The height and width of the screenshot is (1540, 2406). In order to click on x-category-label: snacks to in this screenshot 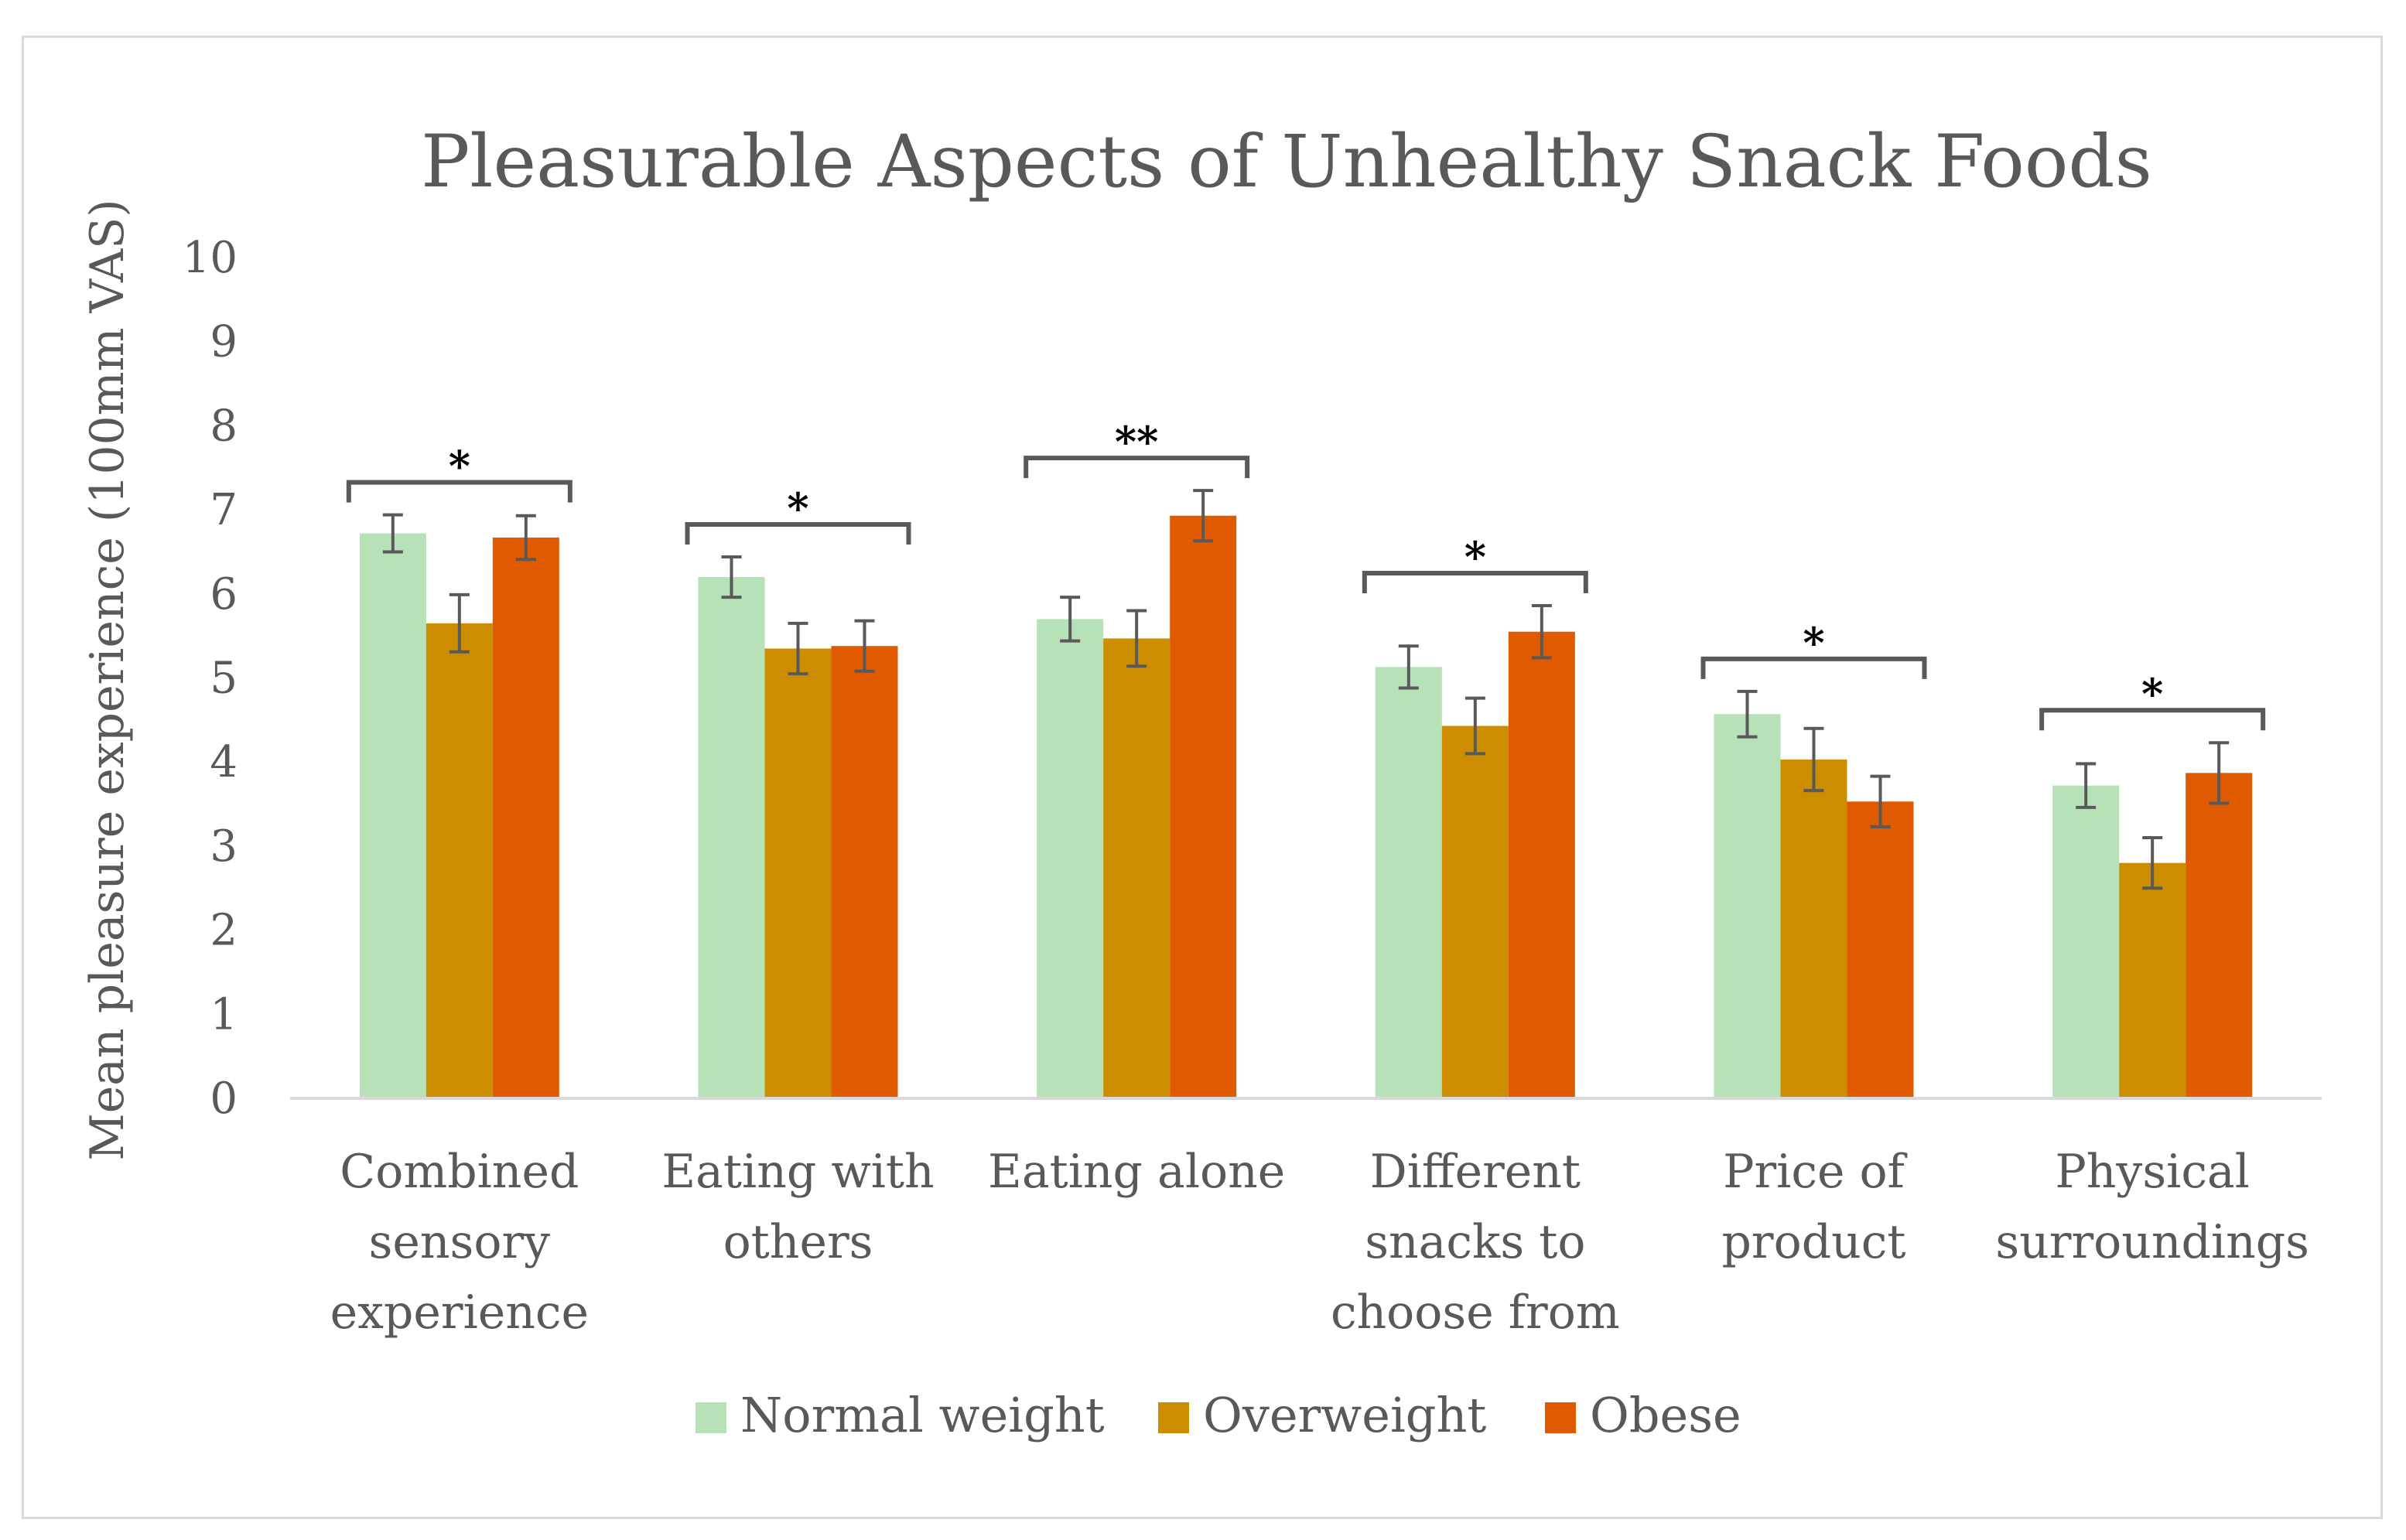, I will do `click(1475, 1242)`.